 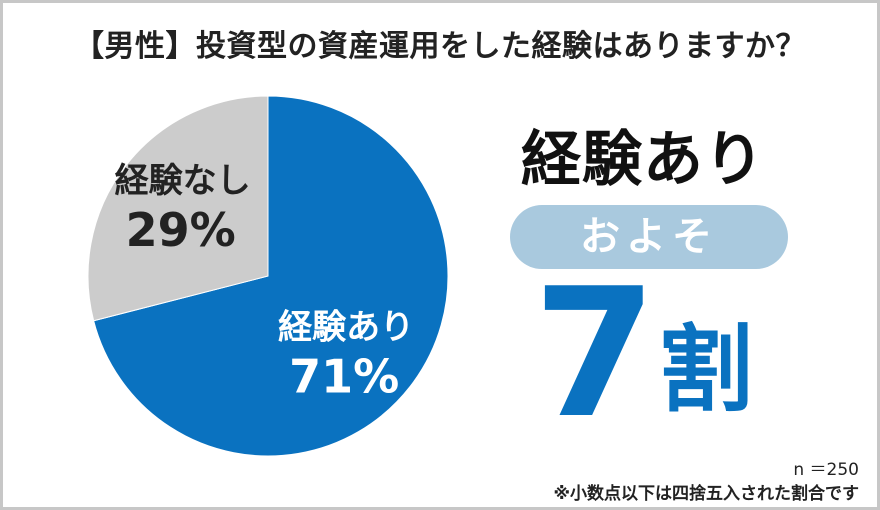 What do you see at coordinates (826, 470) in the screenshot?
I see `sample-size: n ＝250` at bounding box center [826, 470].